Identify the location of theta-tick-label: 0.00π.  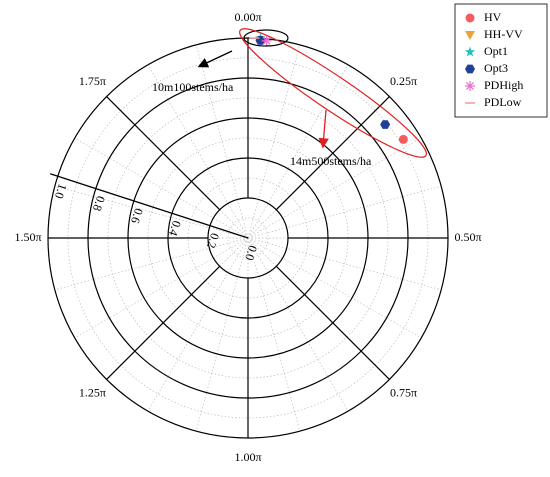
(247, 17).